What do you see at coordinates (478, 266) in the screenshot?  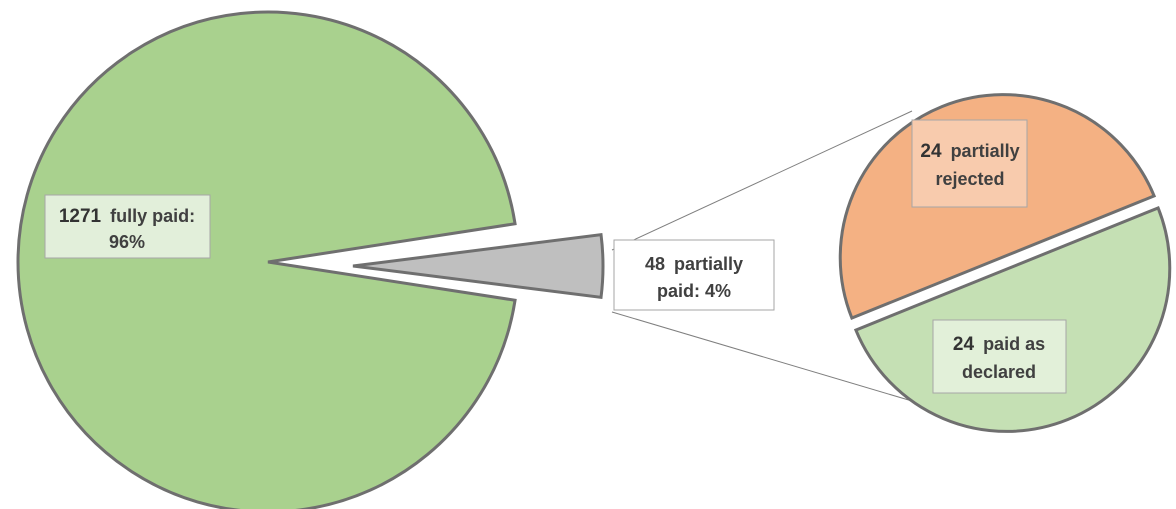 I see `pie-slice-partially-paid` at bounding box center [478, 266].